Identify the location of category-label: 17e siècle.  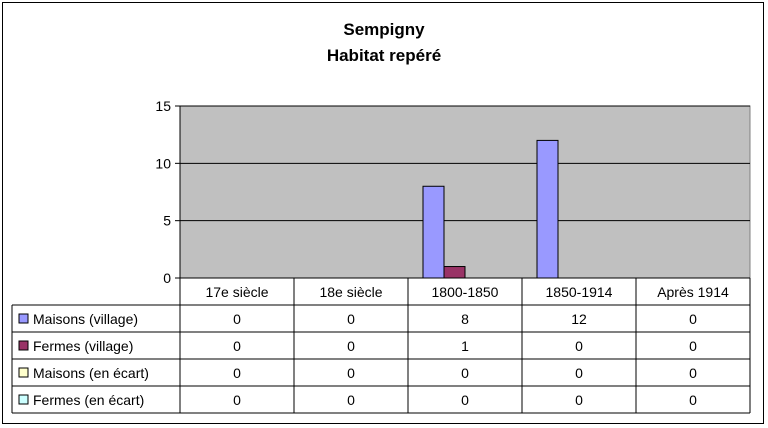
(236, 292).